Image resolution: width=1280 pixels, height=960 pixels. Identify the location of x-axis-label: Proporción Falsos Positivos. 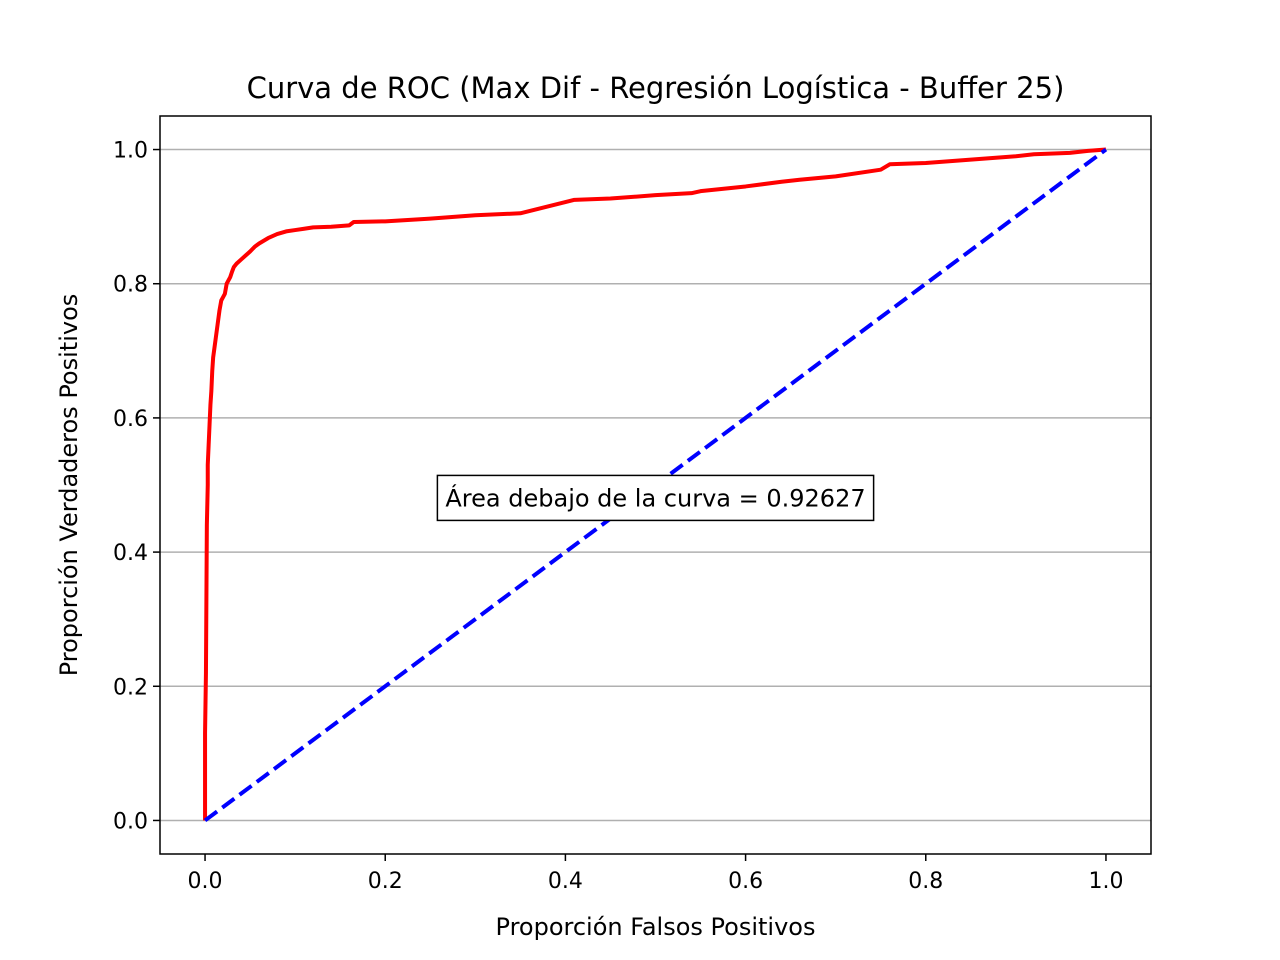
(656, 927).